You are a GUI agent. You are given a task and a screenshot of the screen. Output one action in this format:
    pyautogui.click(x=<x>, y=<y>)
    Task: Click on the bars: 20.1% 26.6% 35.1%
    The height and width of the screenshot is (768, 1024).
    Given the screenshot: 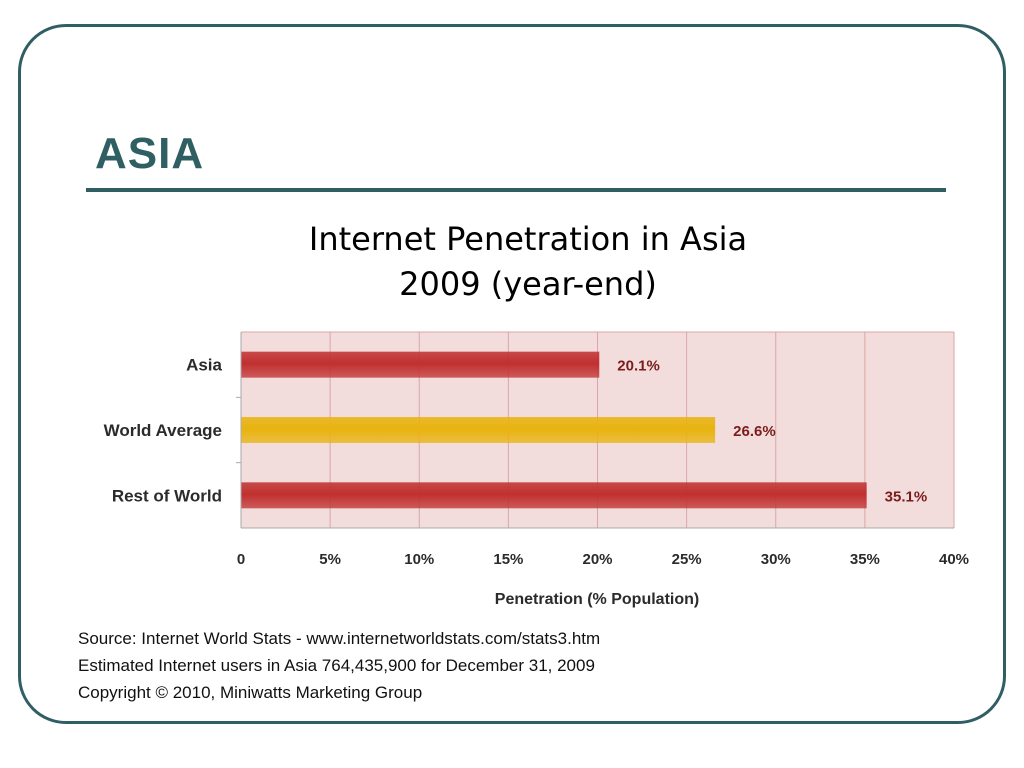 What is the action you would take?
    pyautogui.click(x=584, y=430)
    